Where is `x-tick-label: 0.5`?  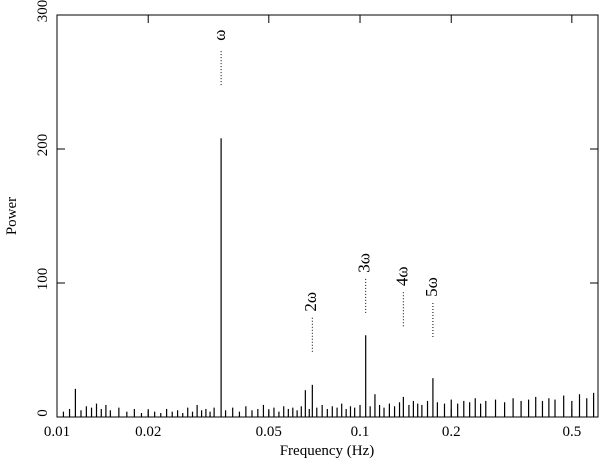 x-tick-label: 0.5 is located at coordinates (571, 432).